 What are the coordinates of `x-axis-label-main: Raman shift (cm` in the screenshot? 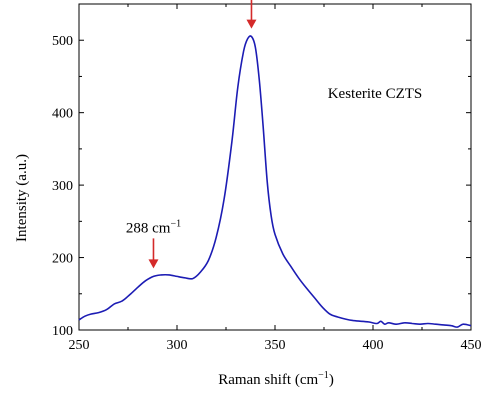 It's located at (268, 380).